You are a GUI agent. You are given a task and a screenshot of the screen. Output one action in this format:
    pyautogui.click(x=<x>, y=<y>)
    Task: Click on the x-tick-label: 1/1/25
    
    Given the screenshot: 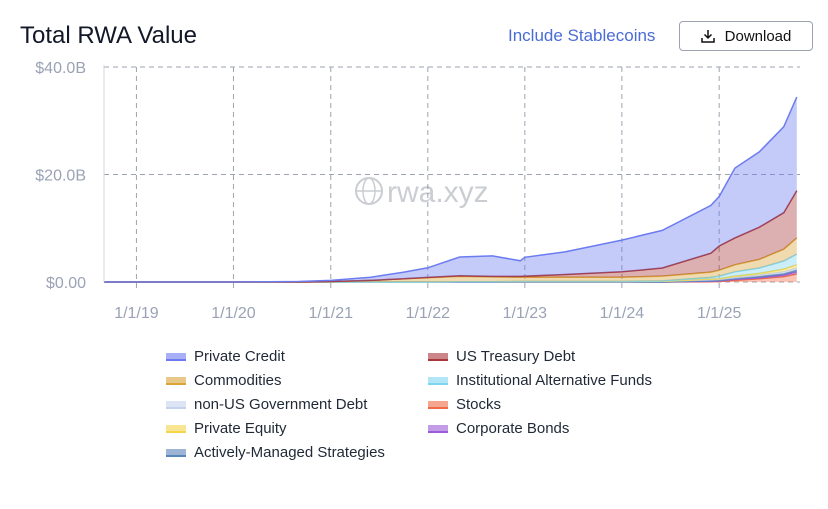 What is the action you would take?
    pyautogui.click(x=719, y=313)
    